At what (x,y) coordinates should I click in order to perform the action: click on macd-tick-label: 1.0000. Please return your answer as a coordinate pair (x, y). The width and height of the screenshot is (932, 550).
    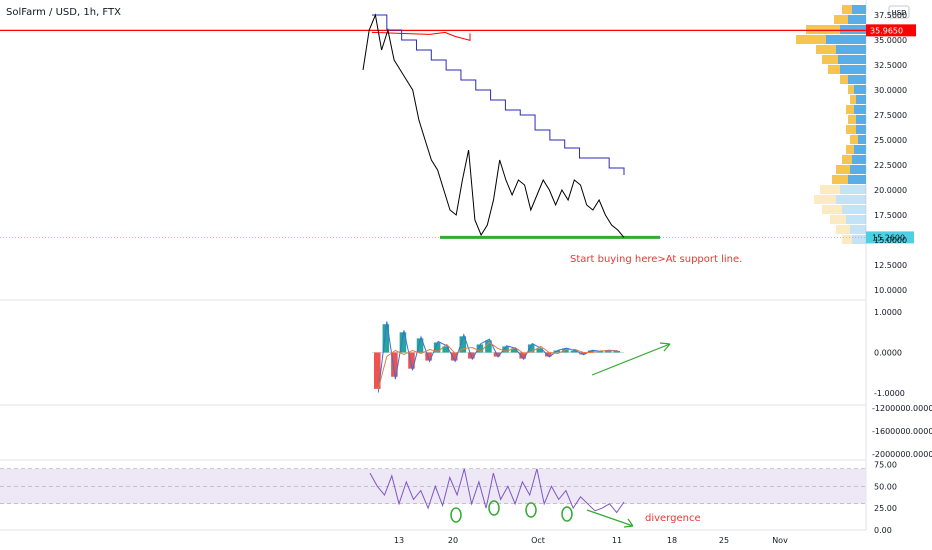
    Looking at the image, I should click on (888, 312).